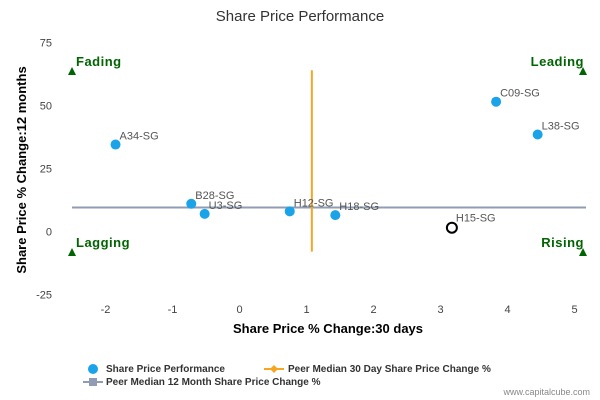 The image size is (600, 400). What do you see at coordinates (46, 44) in the screenshot?
I see `y-tick-label: 75` at bounding box center [46, 44].